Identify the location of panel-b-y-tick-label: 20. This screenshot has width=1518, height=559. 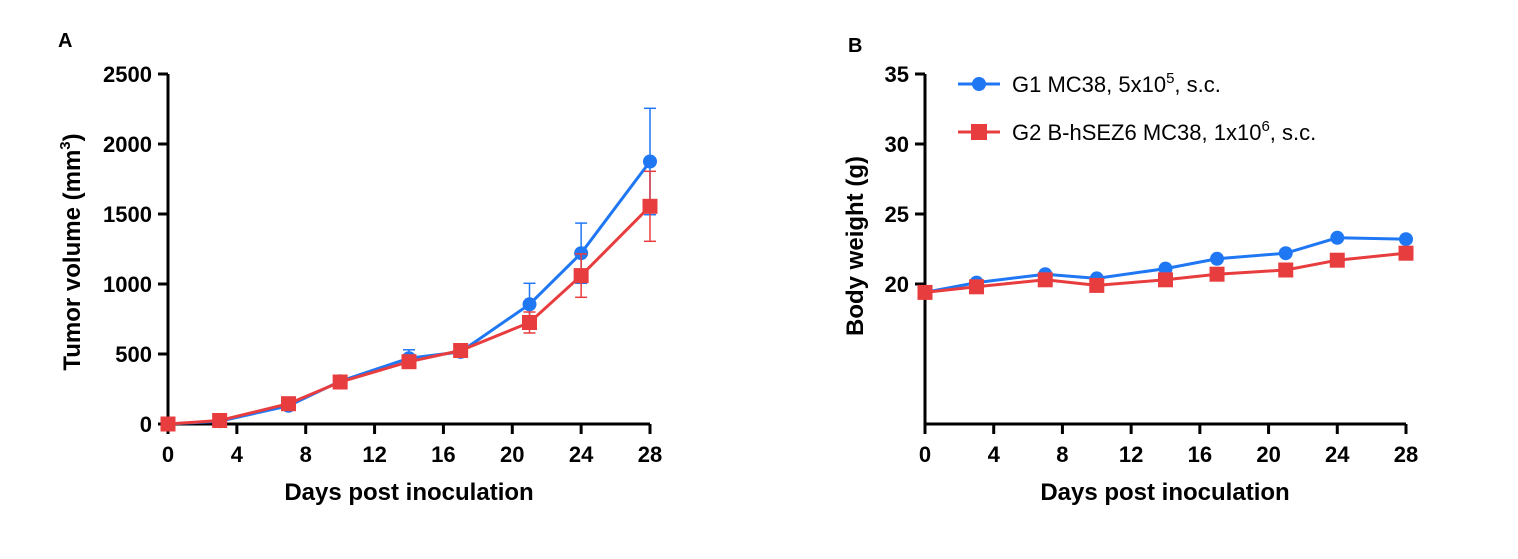
(897, 284).